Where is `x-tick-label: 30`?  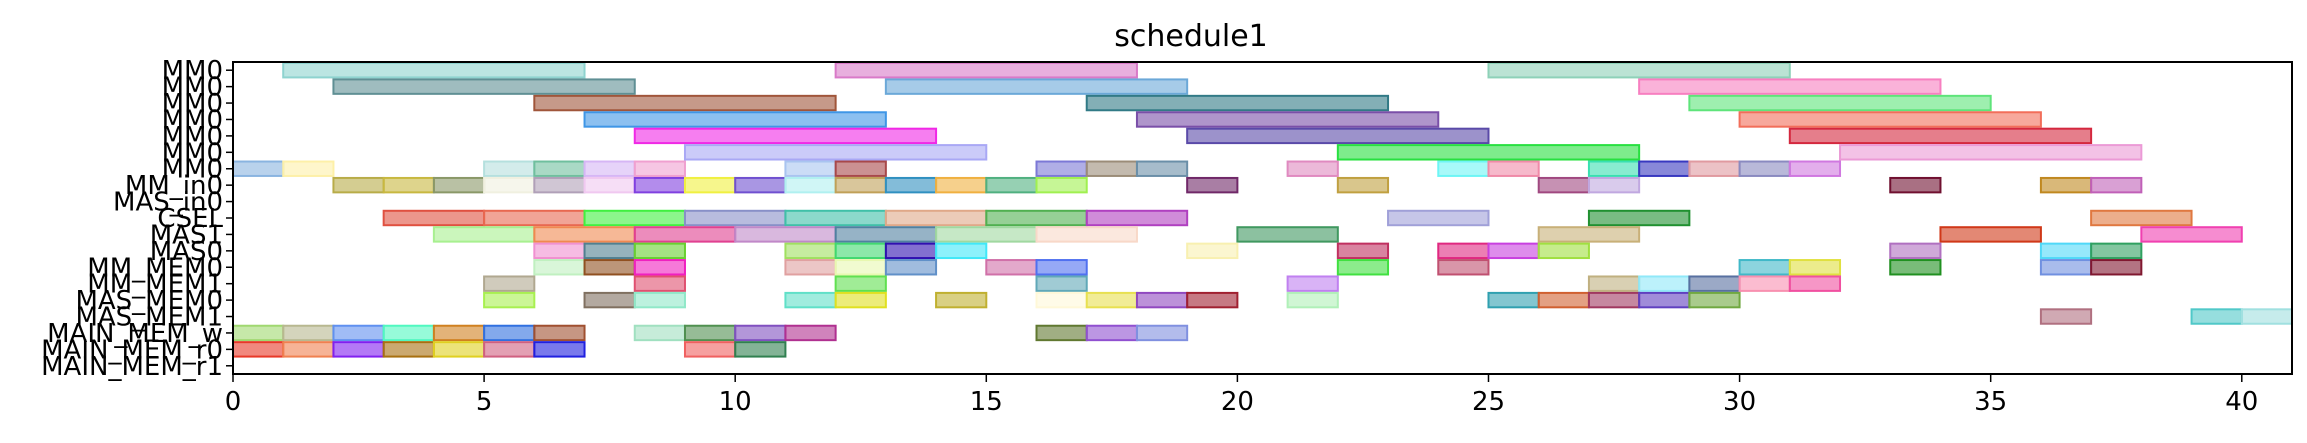
x-tick-label: 30 is located at coordinates (1739, 402).